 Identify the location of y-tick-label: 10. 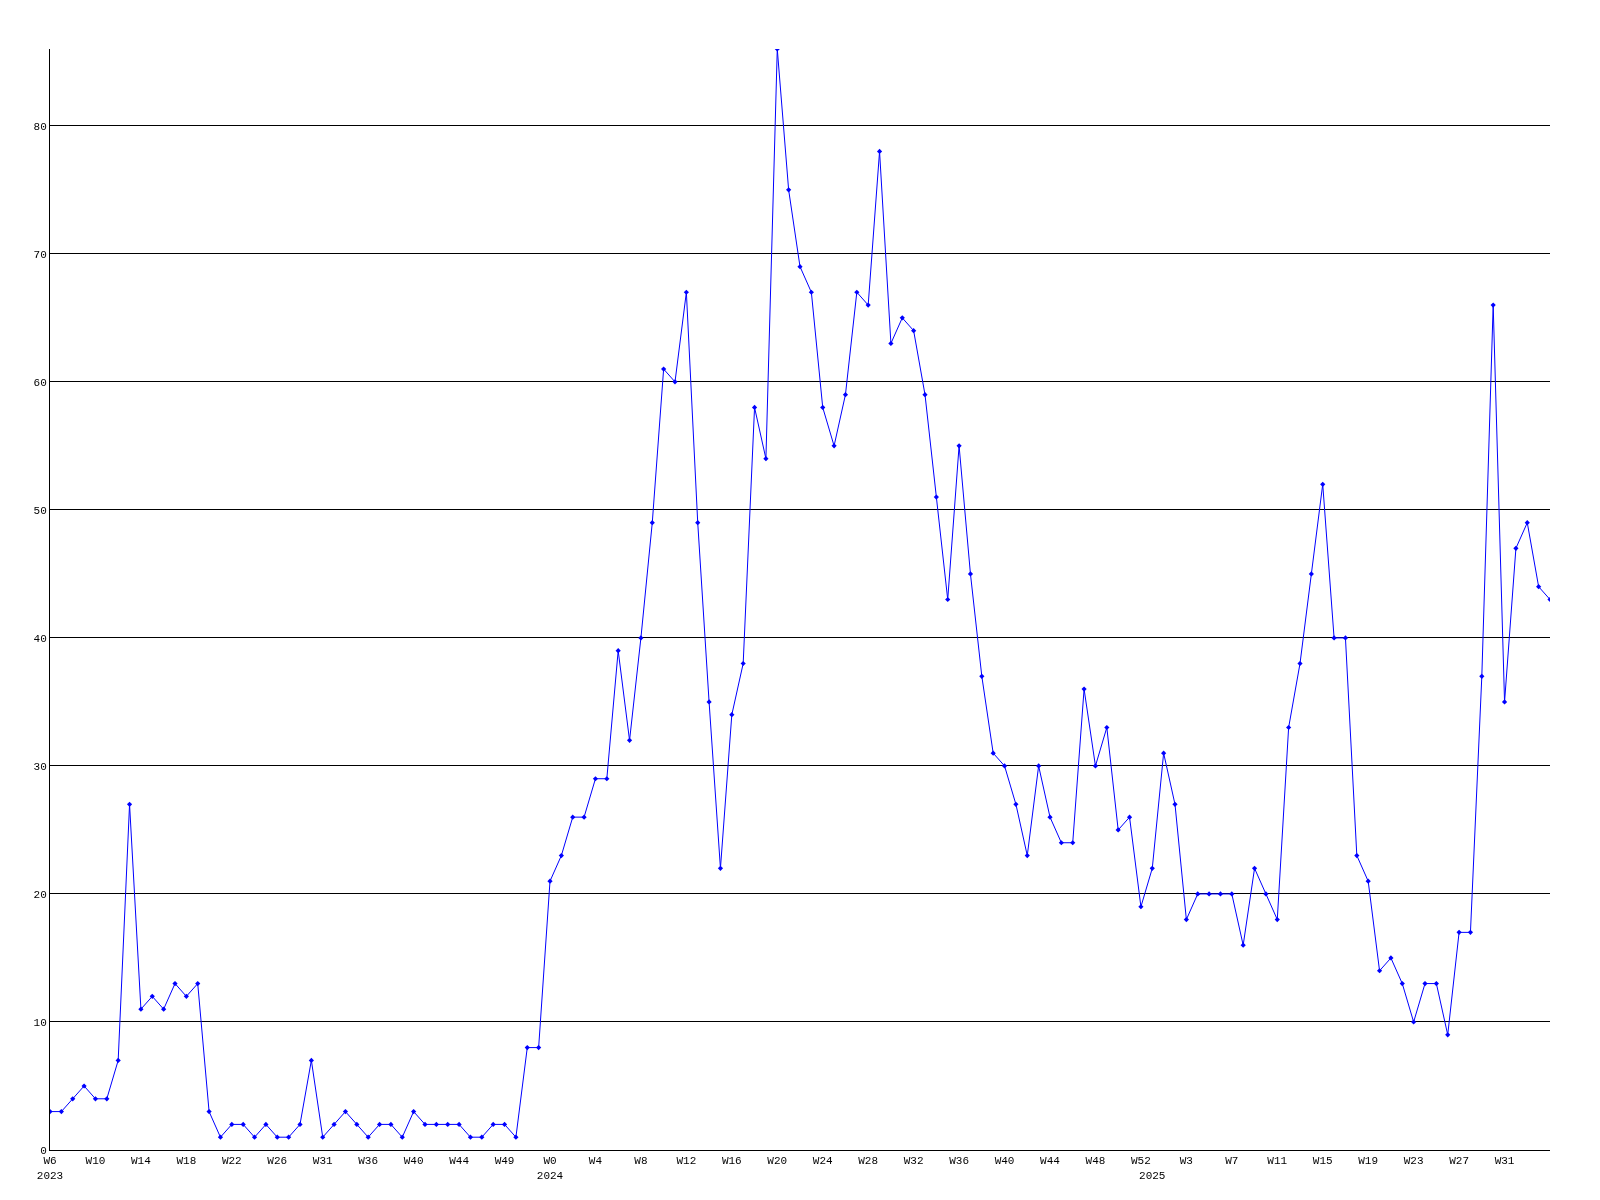
(40, 1022).